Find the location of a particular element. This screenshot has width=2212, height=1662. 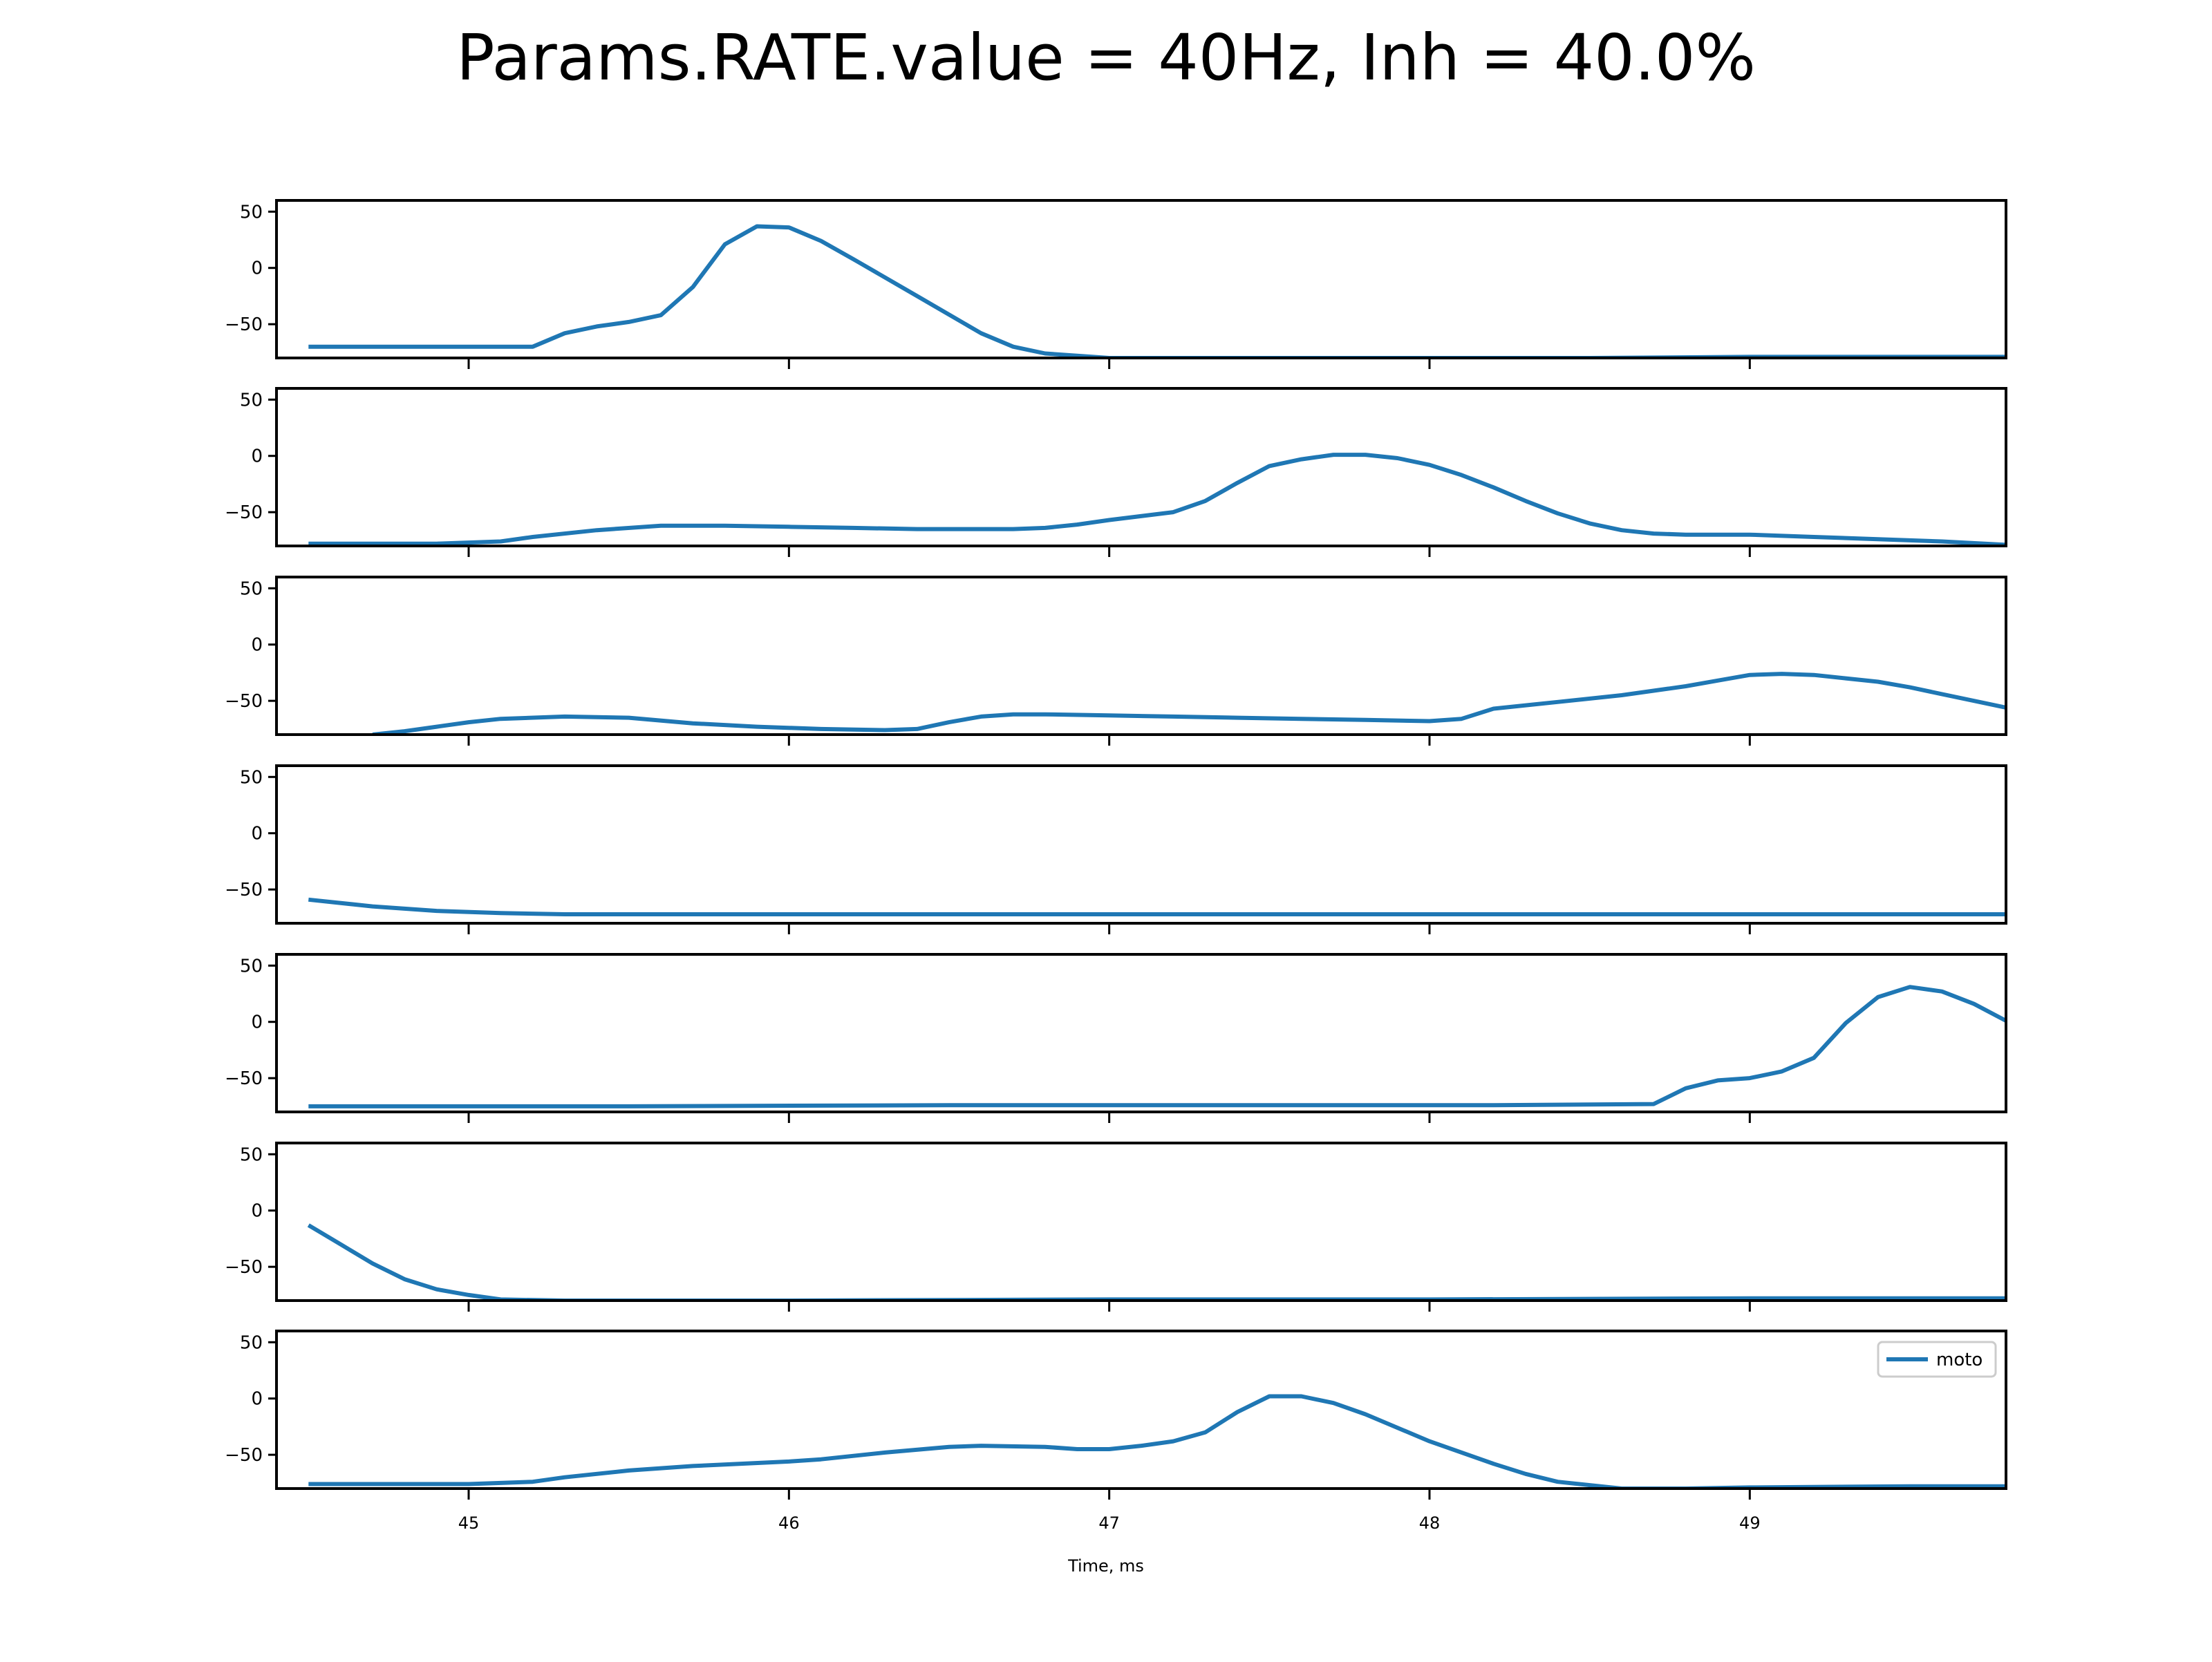

y-tick-label-panel-7: 50 is located at coordinates (252, 1342).